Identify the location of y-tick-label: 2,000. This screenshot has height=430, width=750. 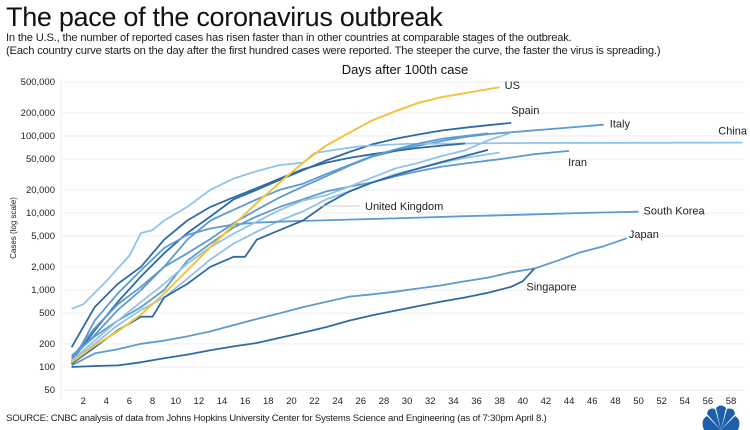
(43, 267).